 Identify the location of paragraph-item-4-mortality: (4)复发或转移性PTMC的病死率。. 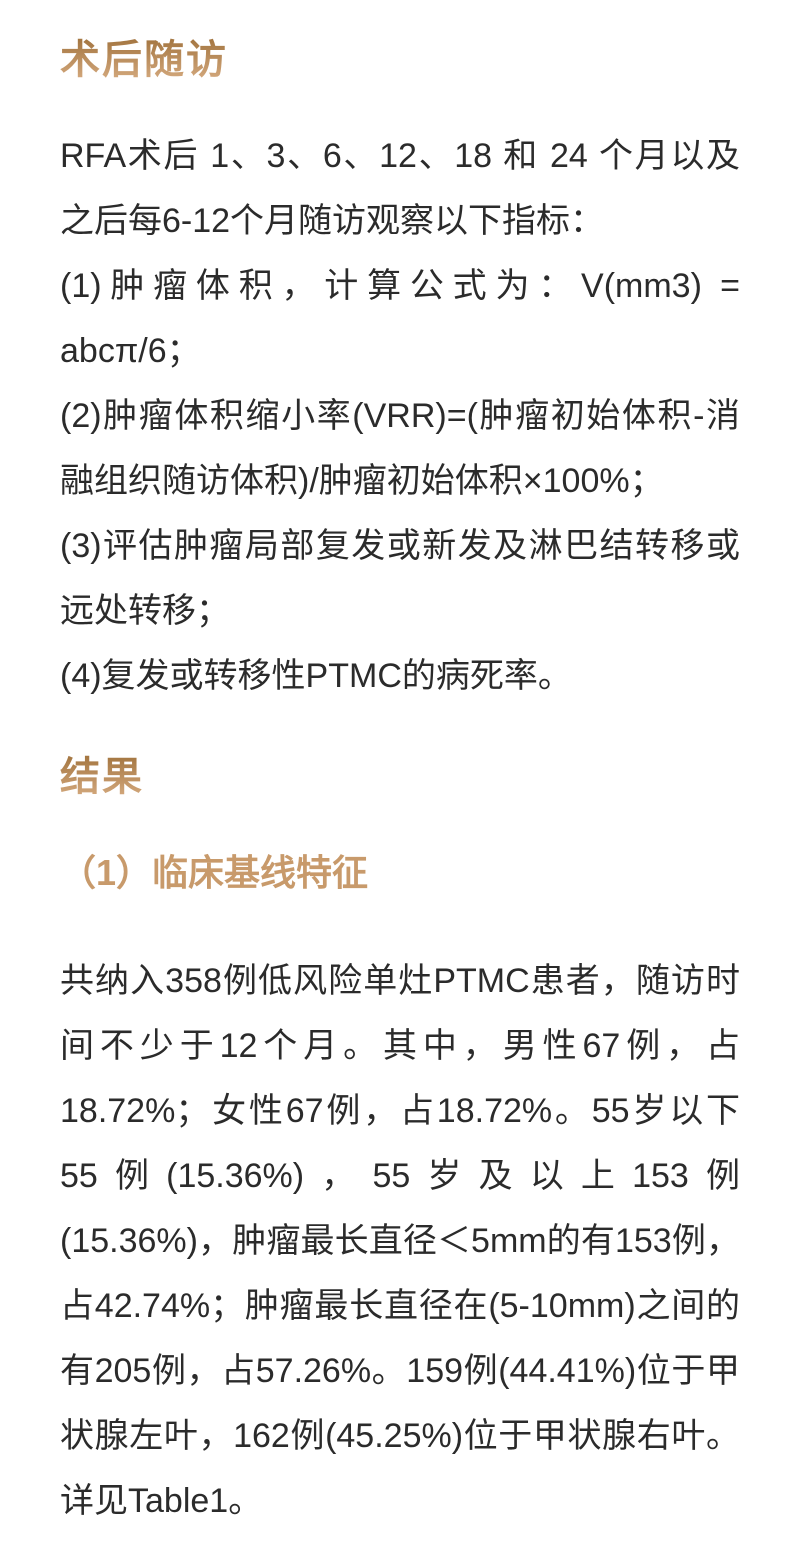
(316, 676).